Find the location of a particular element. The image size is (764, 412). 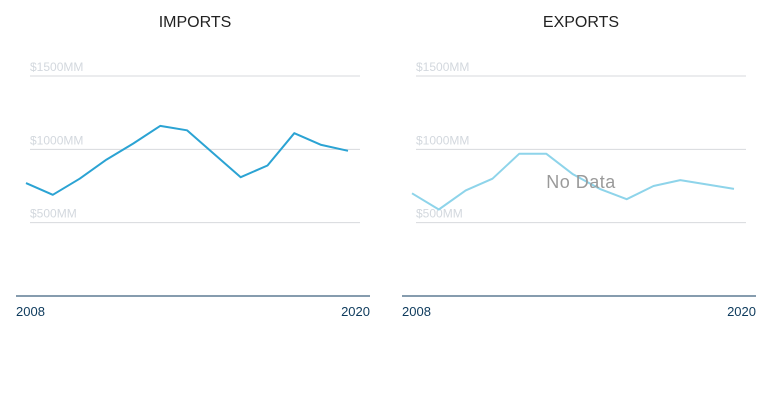

exports-ytick-label: $1000MM is located at coordinates (442, 140).